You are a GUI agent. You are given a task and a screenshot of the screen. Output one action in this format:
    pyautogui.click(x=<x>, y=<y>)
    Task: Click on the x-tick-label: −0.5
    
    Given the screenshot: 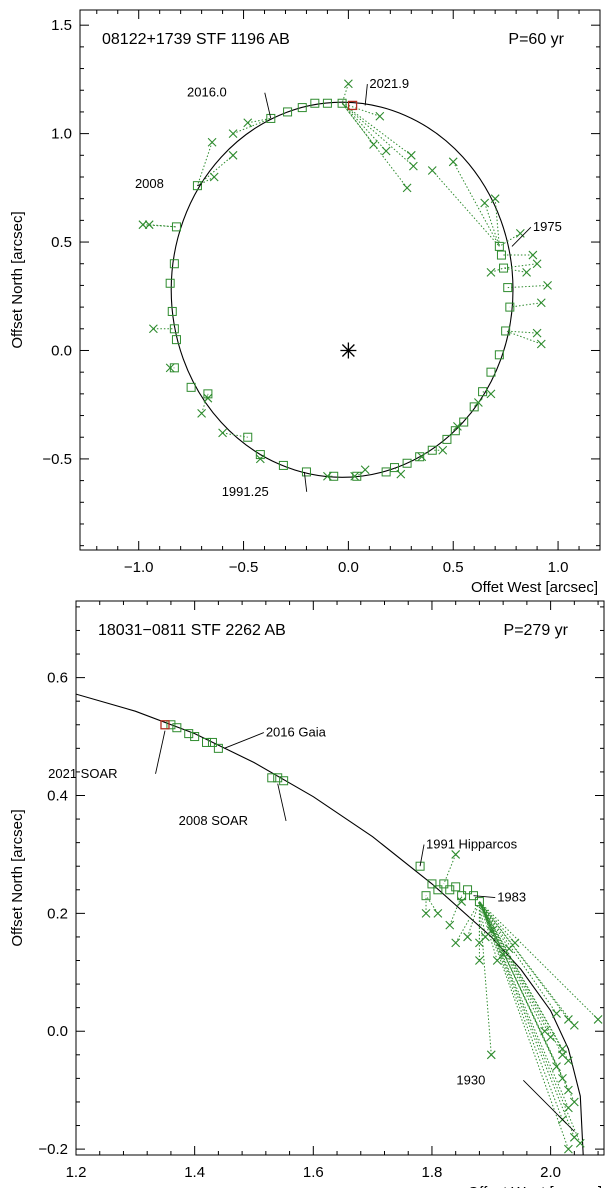 What is the action you would take?
    pyautogui.click(x=244, y=567)
    